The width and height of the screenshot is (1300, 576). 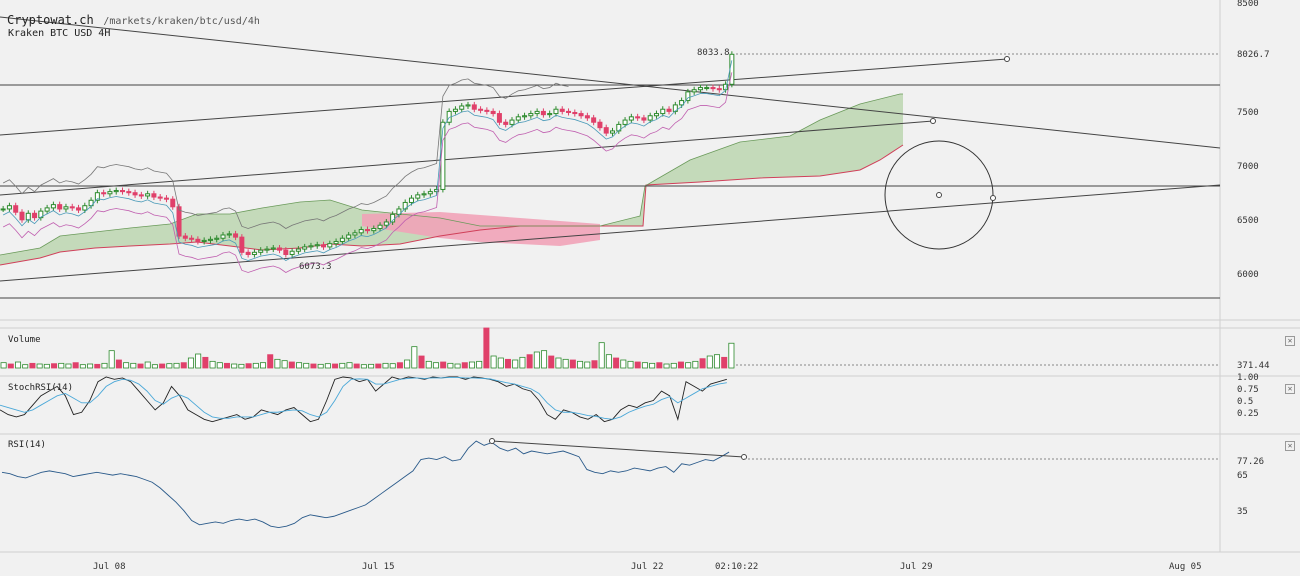 What do you see at coordinates (916, 567) in the screenshot?
I see `time-tick-jul29: Jul 29` at bounding box center [916, 567].